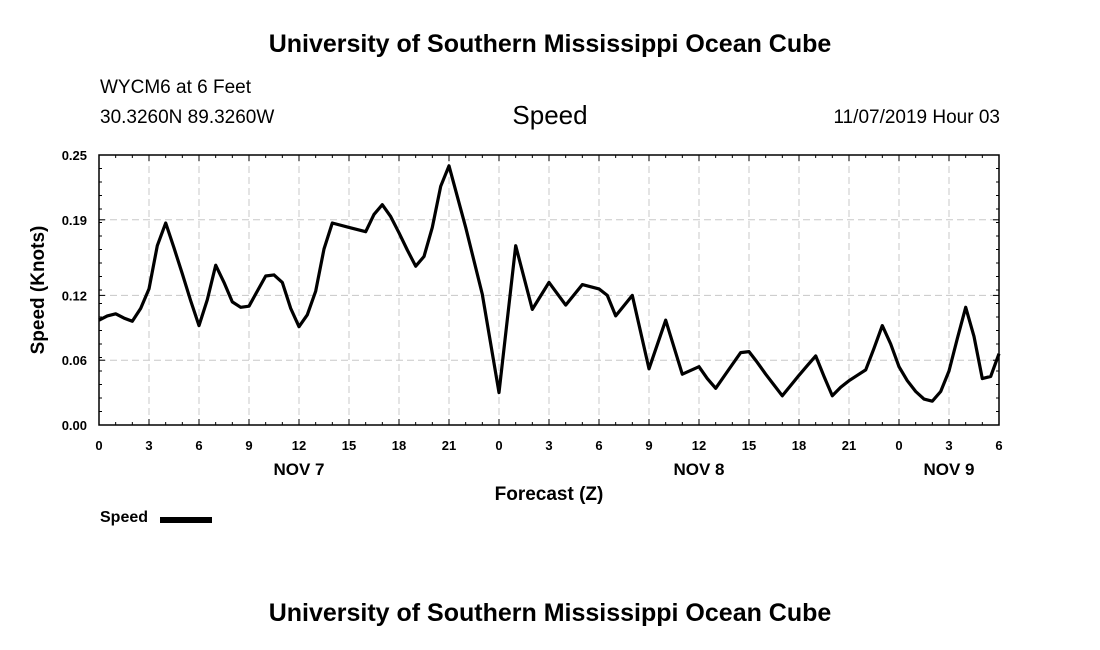 Image resolution: width=1100 pixels, height=650 pixels. I want to click on y-axis-label: Speed (Knots), so click(38, 290).